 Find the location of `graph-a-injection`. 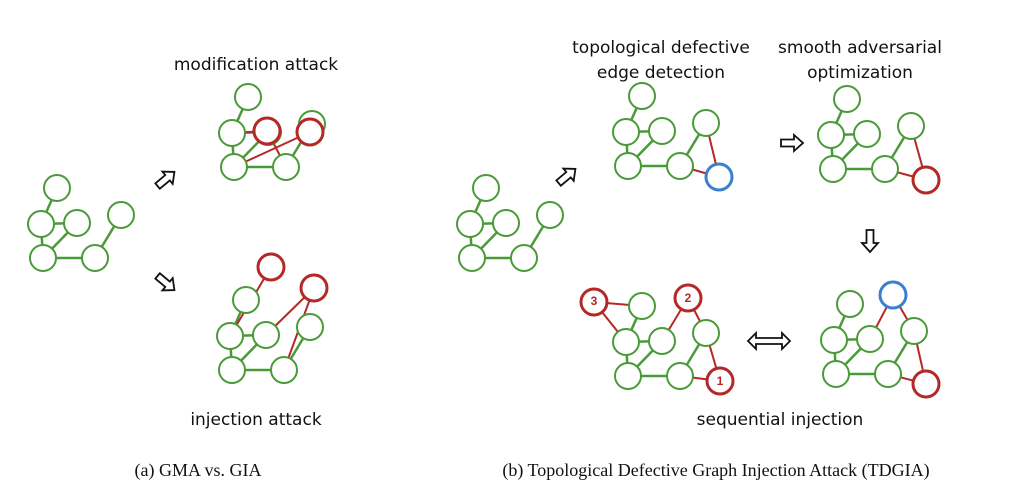

graph-a-injection is located at coordinates (272, 318).